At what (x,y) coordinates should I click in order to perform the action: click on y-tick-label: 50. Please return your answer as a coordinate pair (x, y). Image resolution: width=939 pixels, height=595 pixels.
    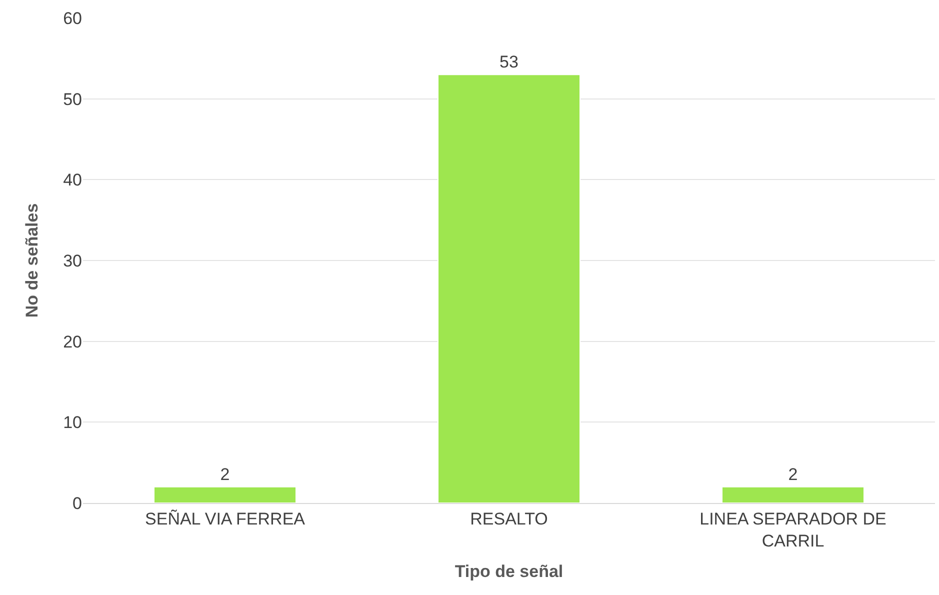
    Looking at the image, I should click on (72, 99).